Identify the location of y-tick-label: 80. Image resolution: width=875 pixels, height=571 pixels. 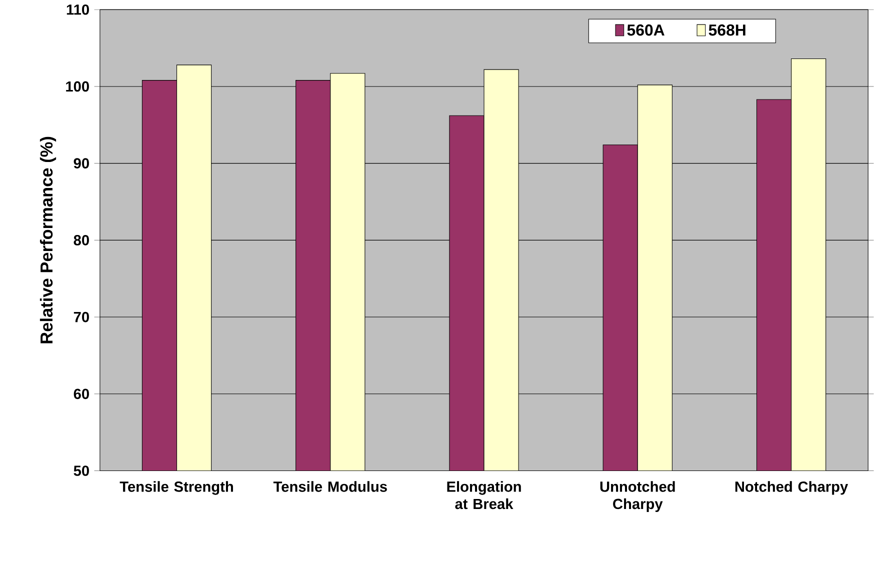
(81, 240).